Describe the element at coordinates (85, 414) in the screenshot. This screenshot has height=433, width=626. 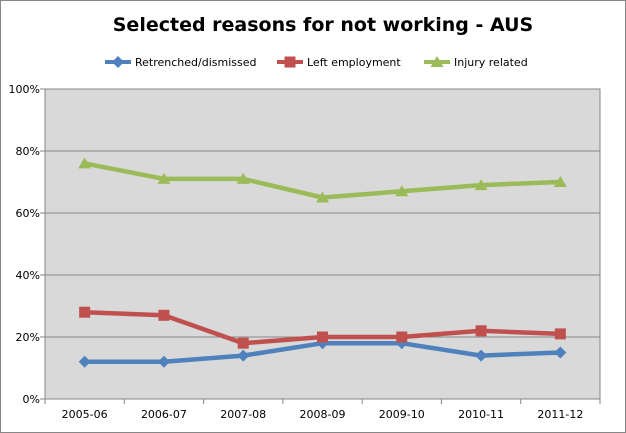
I see `x-tick-label: 2005-06` at that location.